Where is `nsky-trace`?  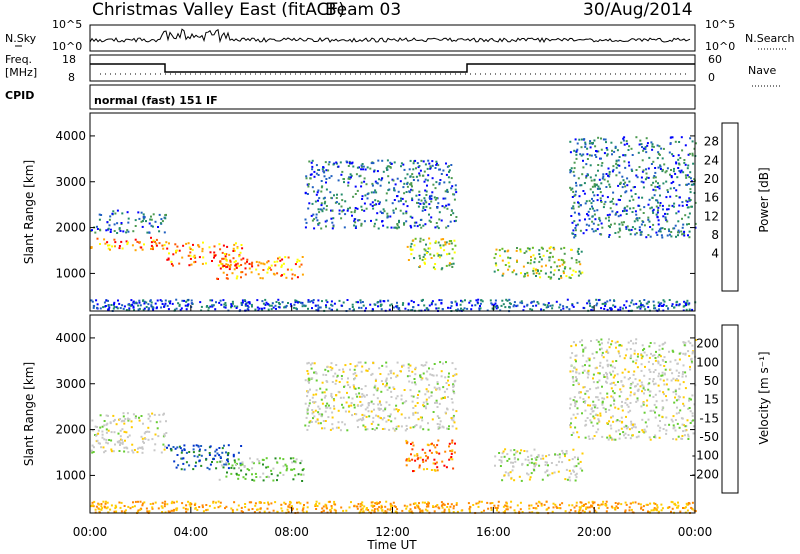 nsky-trace is located at coordinates (390, 36).